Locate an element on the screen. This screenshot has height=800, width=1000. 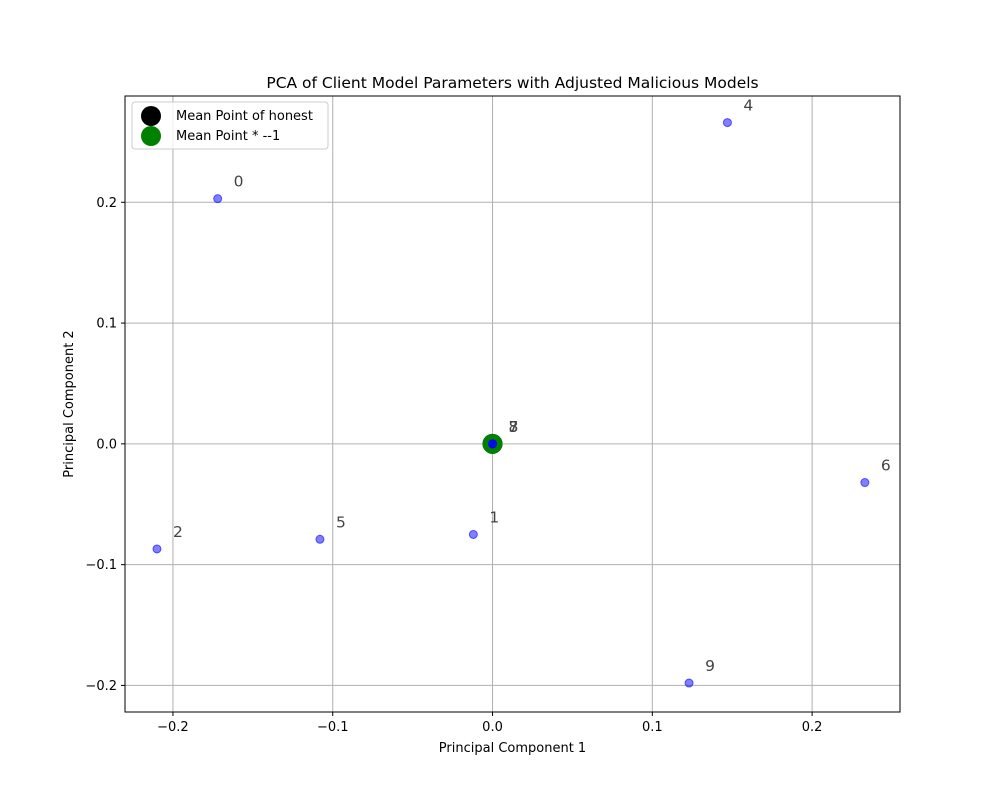
y-tick-label: 0.1 is located at coordinates (106, 324).